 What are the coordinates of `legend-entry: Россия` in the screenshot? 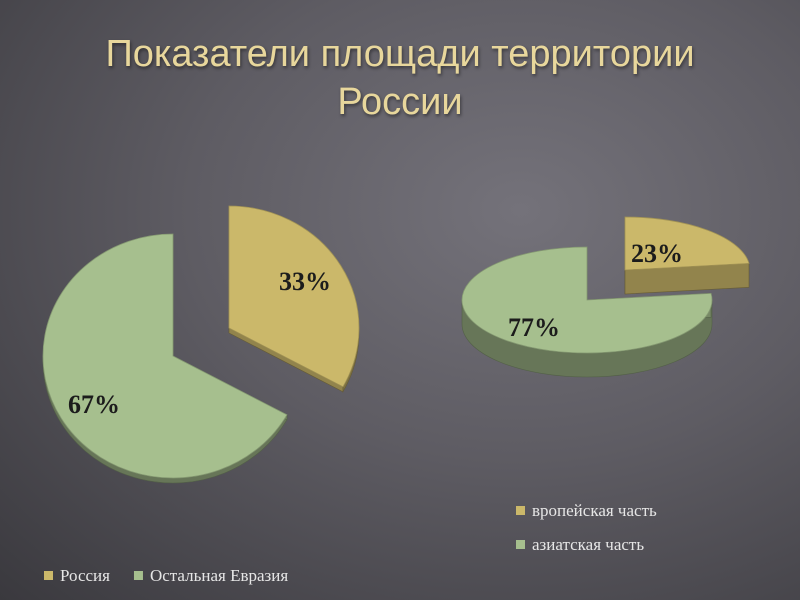 It's located at (85, 575).